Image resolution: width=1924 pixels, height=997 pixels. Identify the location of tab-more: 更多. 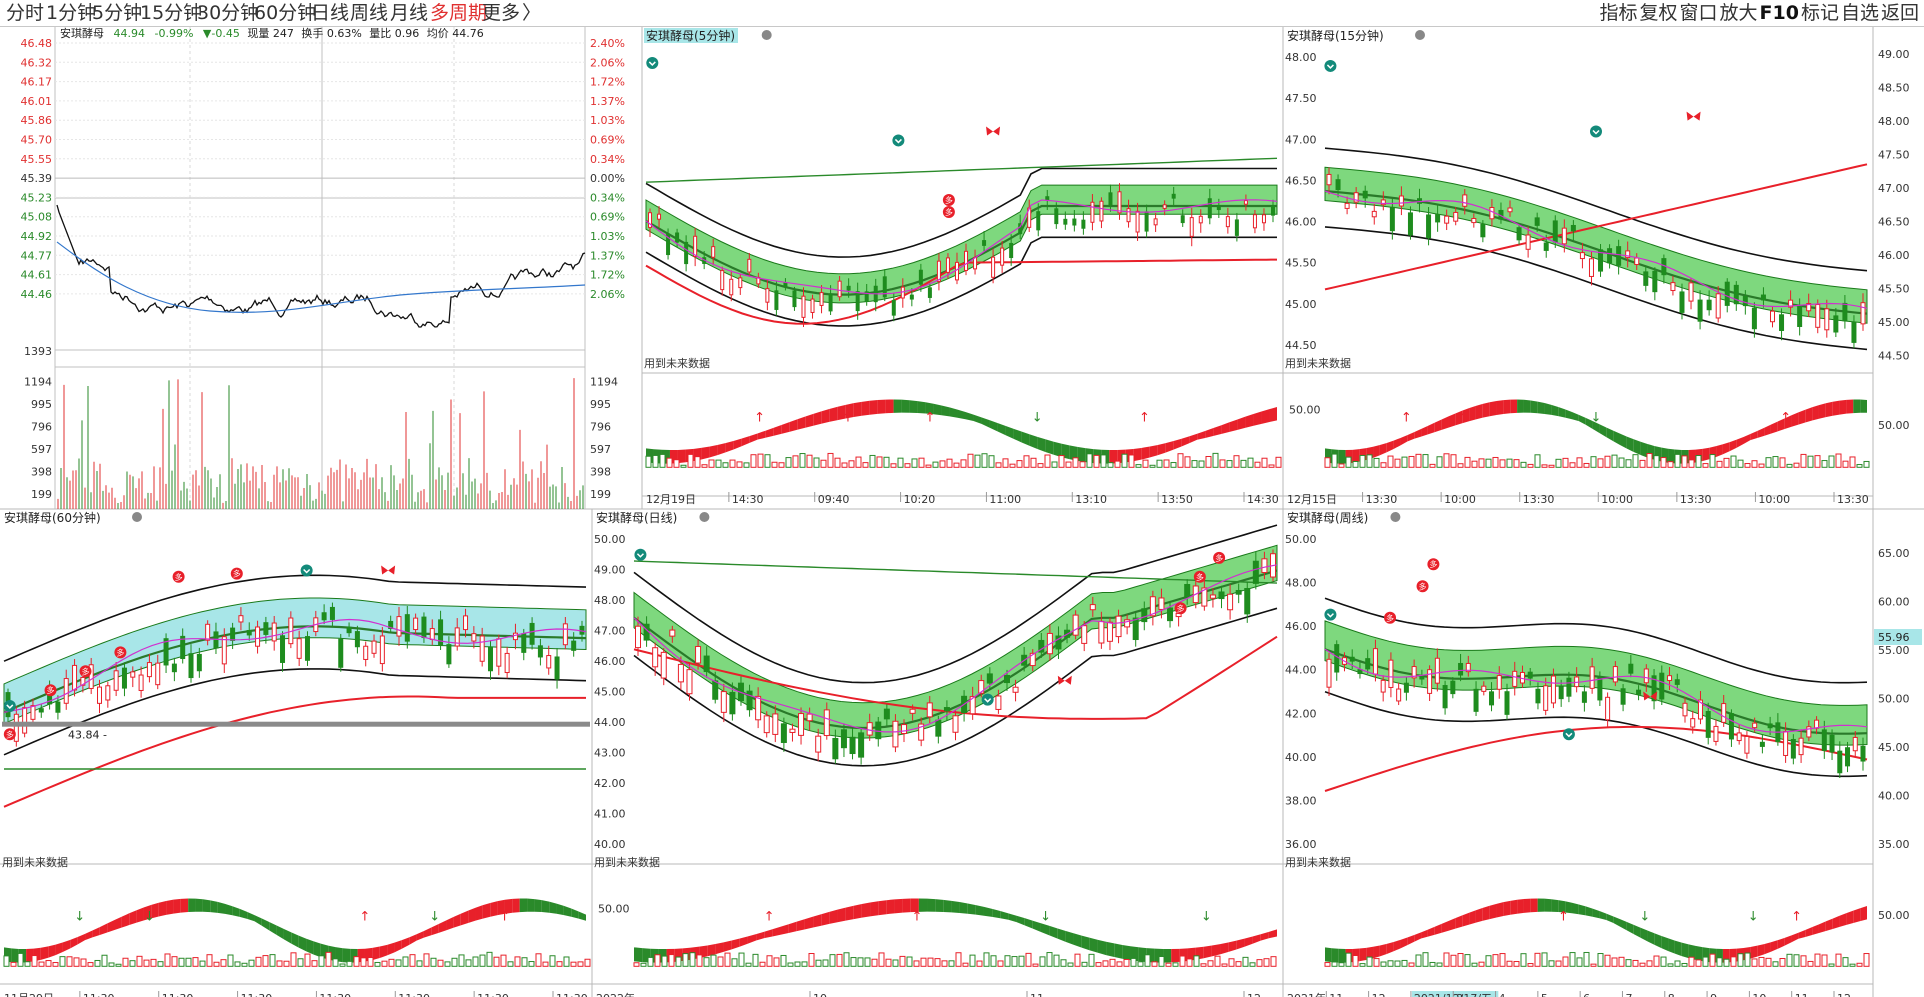
(501, 13).